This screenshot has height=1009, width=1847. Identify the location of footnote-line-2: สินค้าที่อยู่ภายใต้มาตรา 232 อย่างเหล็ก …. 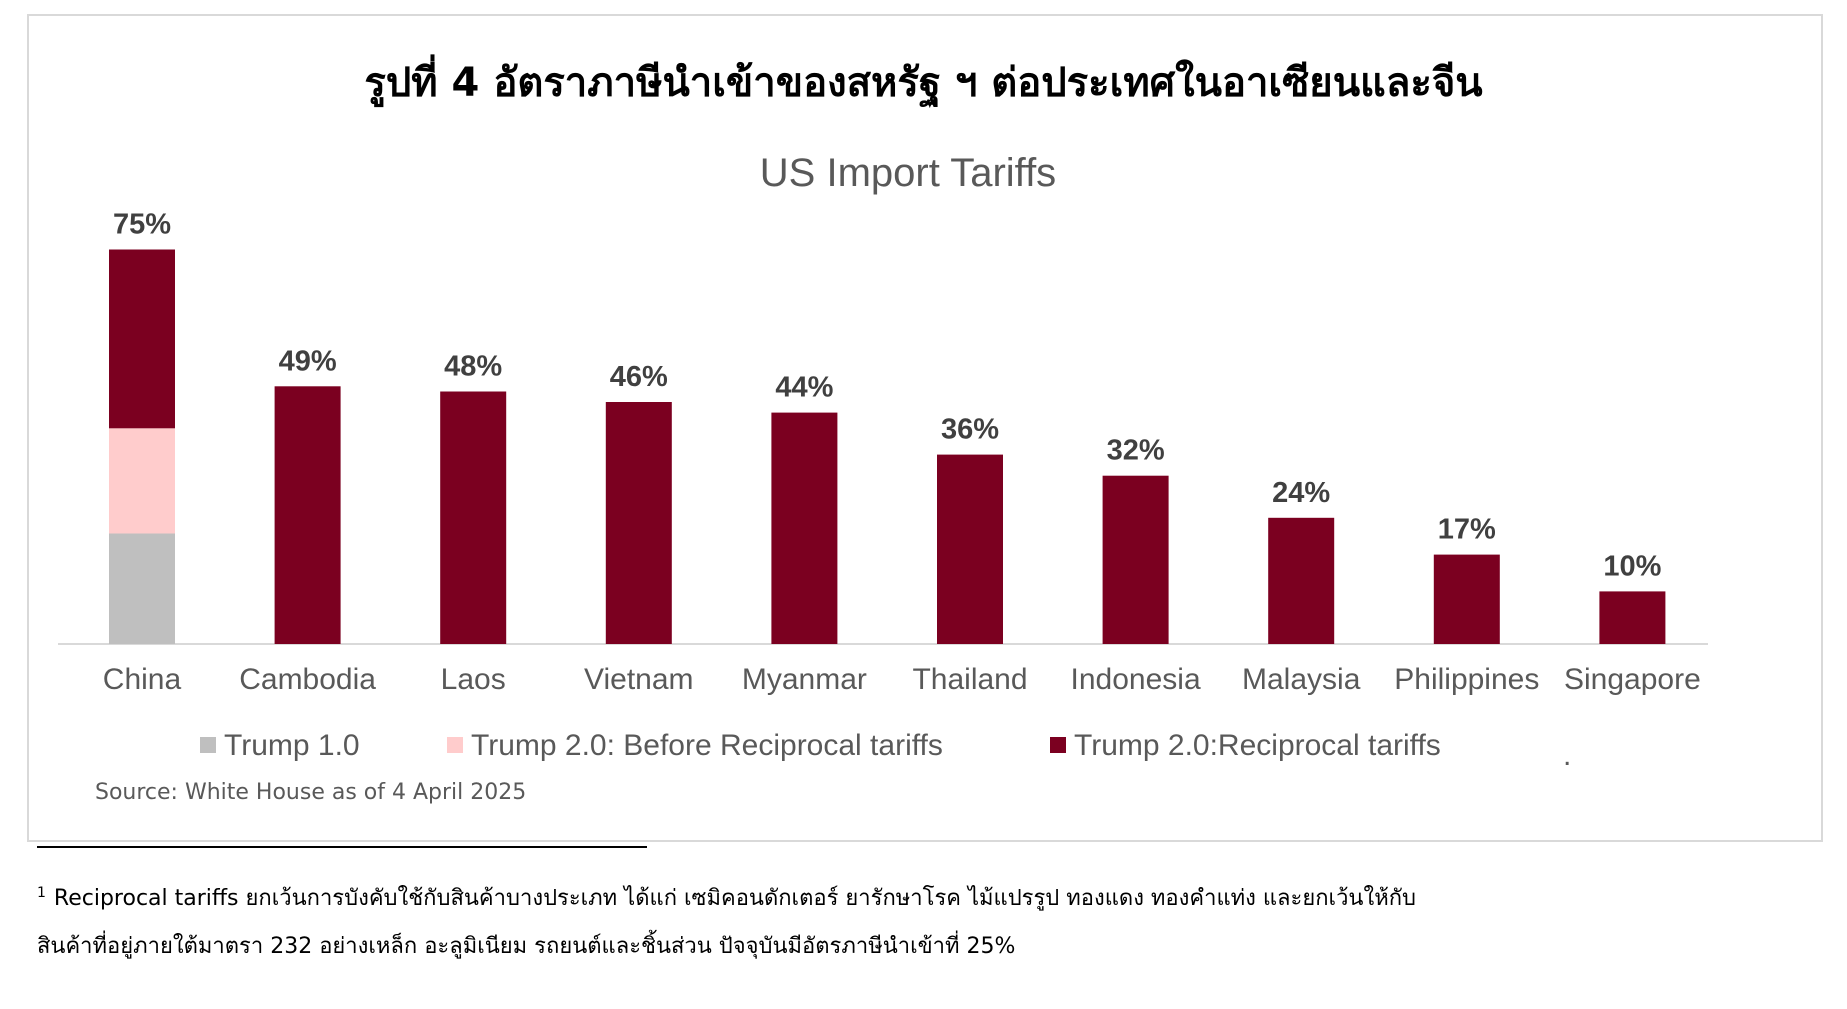
(526, 946).